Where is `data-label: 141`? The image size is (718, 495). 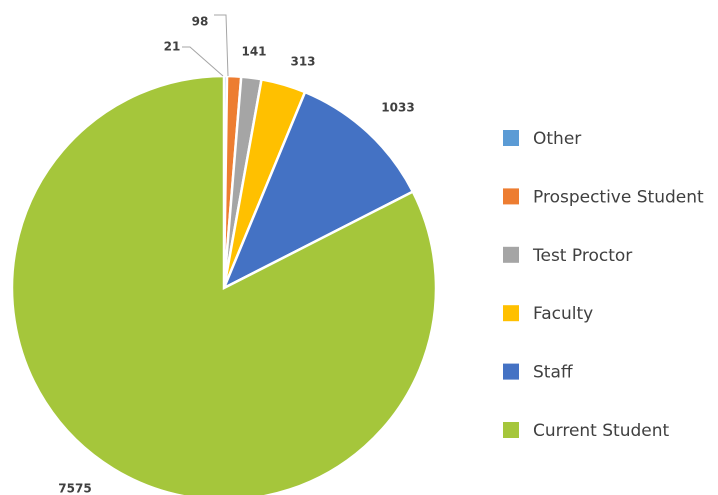
data-label: 141 is located at coordinates (253, 52).